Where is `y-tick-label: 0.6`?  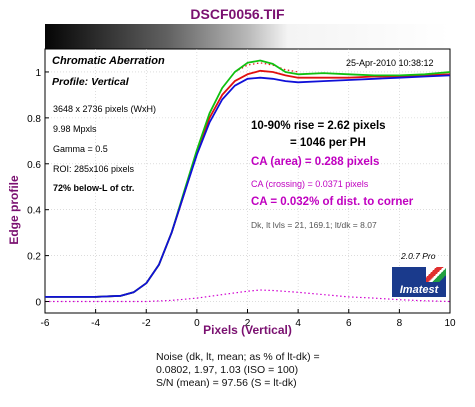
y-tick-label: 0.6 is located at coordinates (34, 165).